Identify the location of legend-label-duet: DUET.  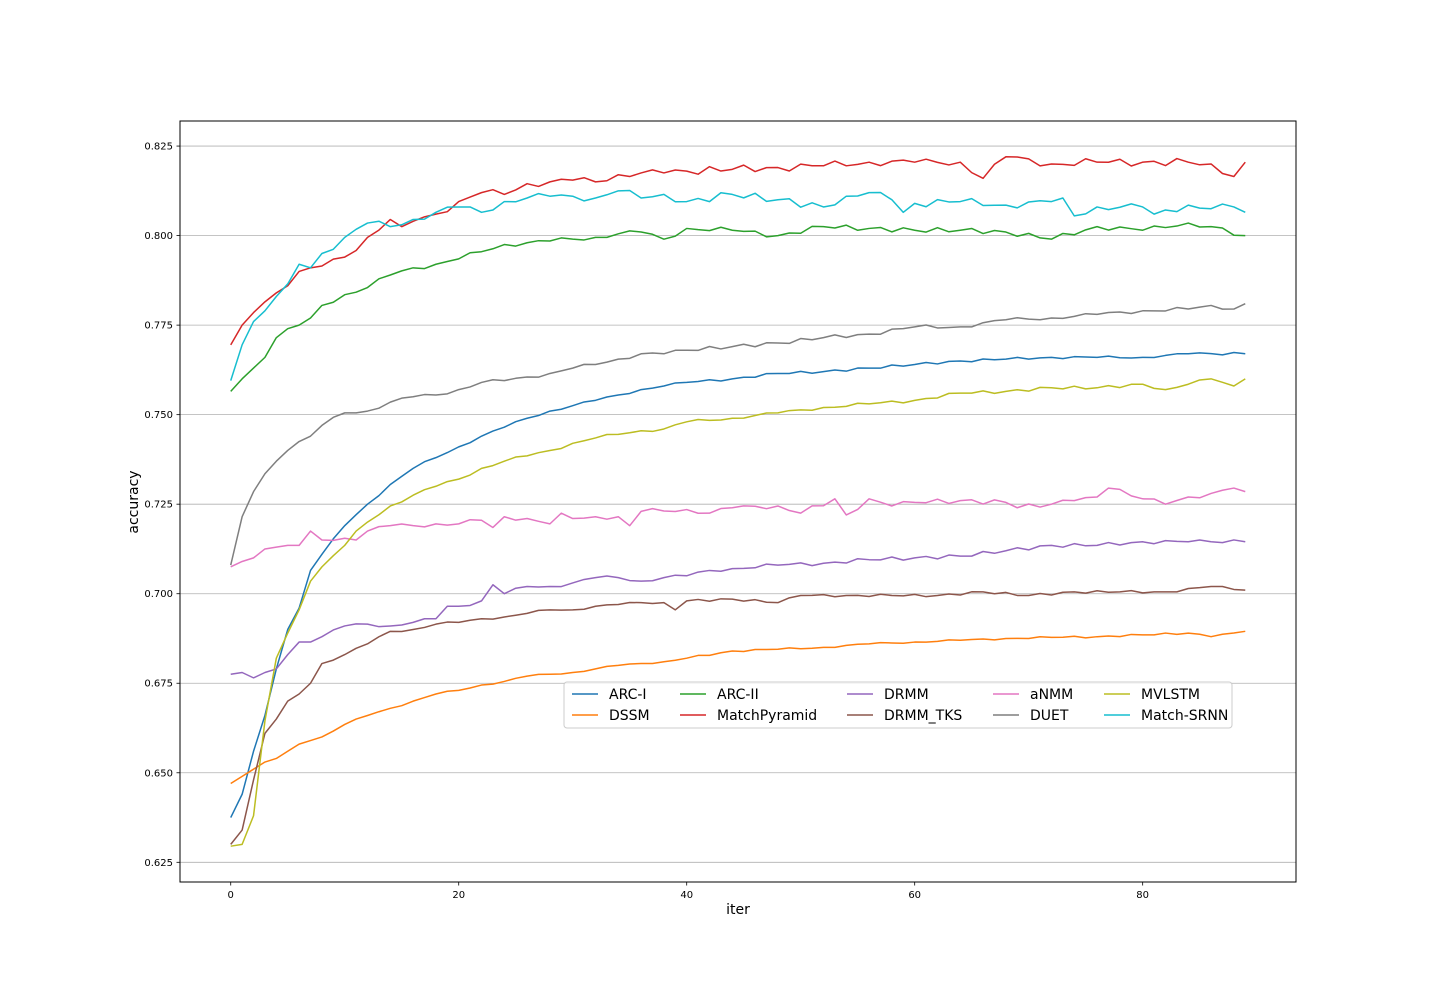
(1049, 716).